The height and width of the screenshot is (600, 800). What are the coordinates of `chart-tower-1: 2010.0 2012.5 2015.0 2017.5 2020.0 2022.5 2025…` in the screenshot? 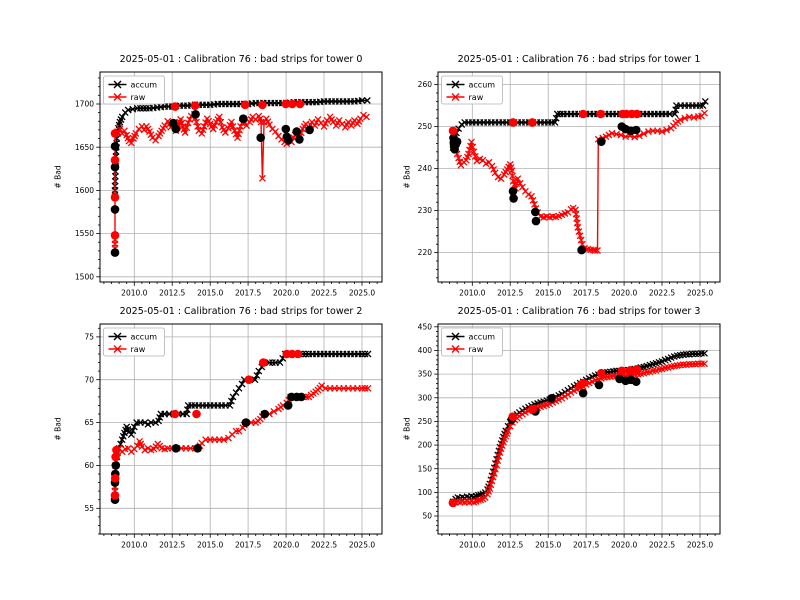 It's located at (569, 184).